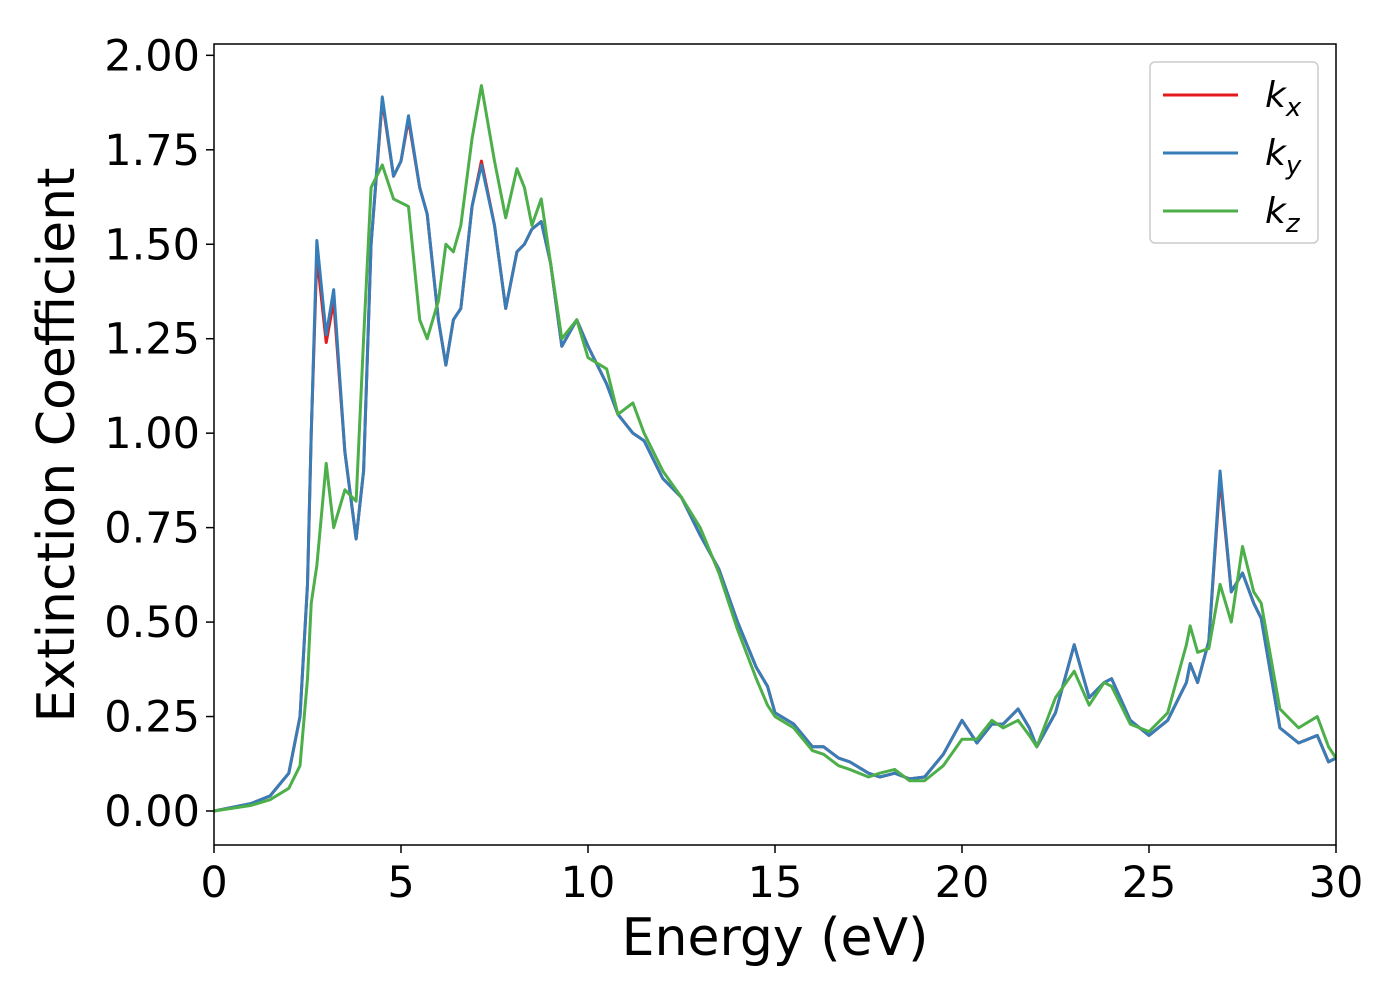 This screenshot has height=1000, width=1400. I want to click on x-tick-label: 10, so click(588, 883).